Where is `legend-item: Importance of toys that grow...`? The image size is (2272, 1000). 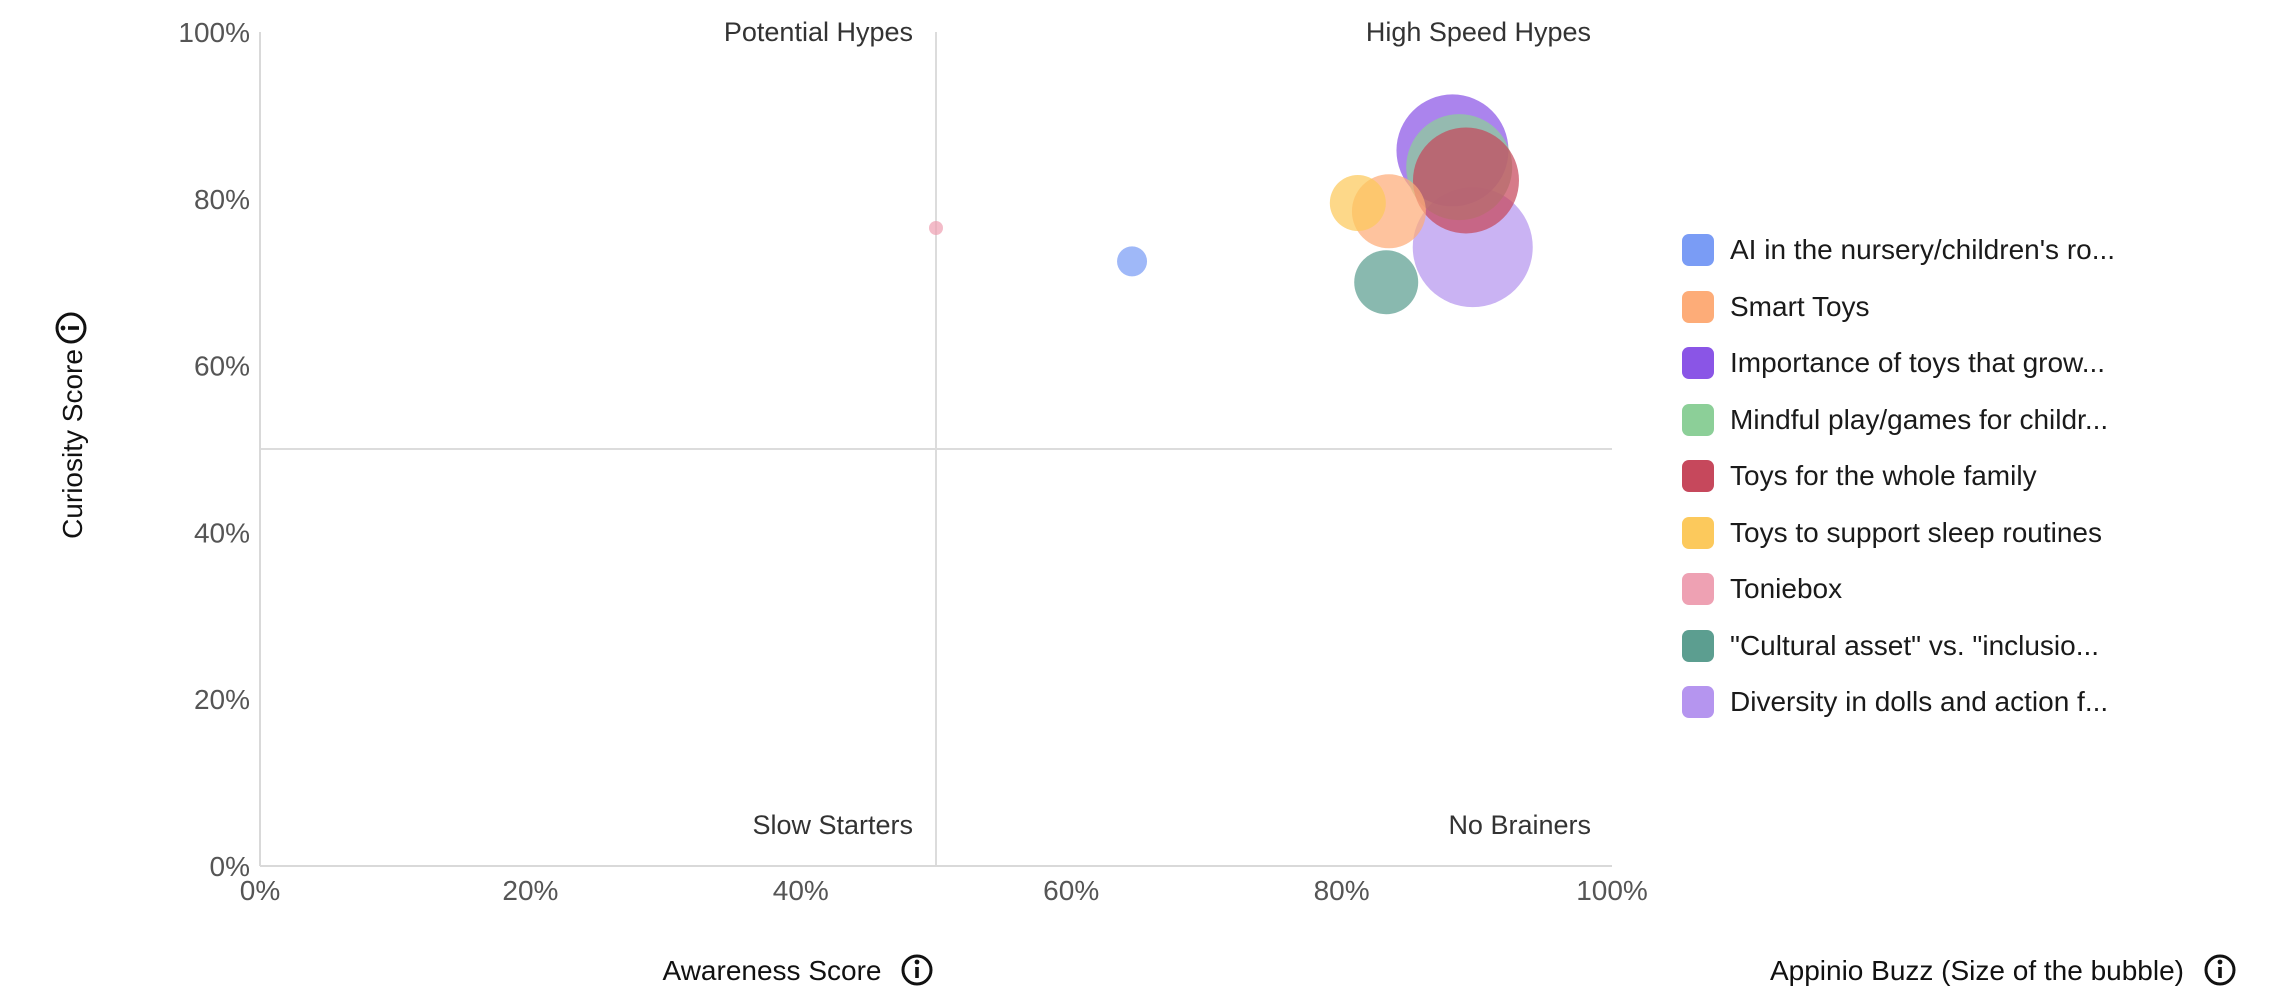 legend-item: Importance of toys that grow... is located at coordinates (1898, 363).